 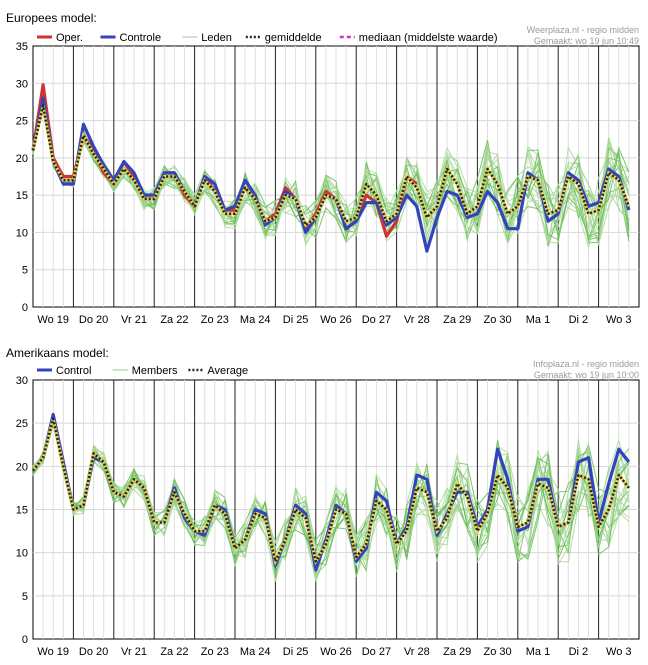 What do you see at coordinates (336, 652) in the screenshot?
I see `x-tick-label-1-7: Wo 26` at bounding box center [336, 652].